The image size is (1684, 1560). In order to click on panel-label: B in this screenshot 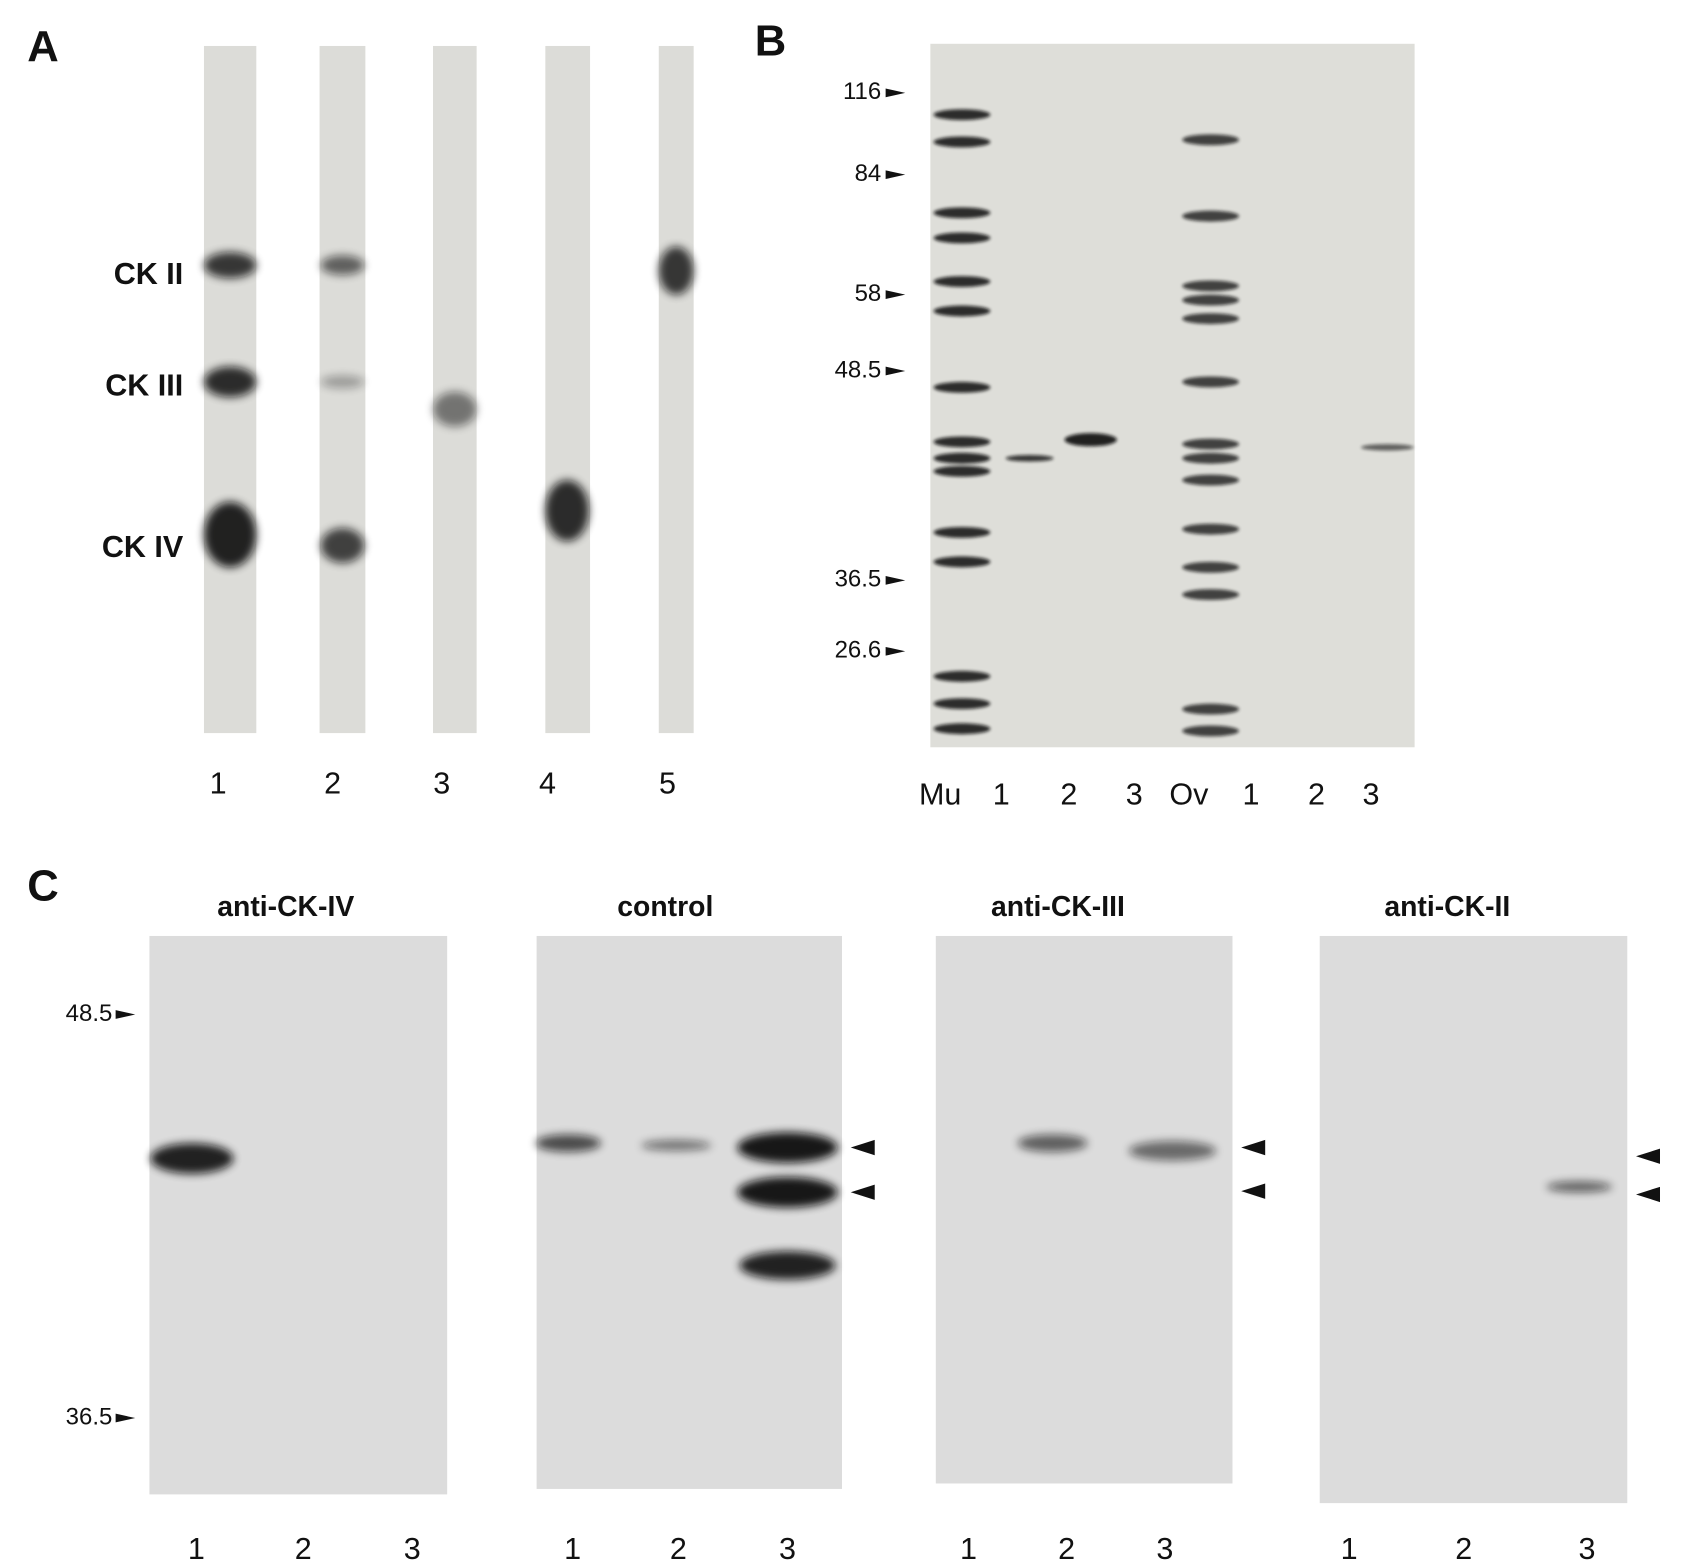, I will do `click(771, 41)`.